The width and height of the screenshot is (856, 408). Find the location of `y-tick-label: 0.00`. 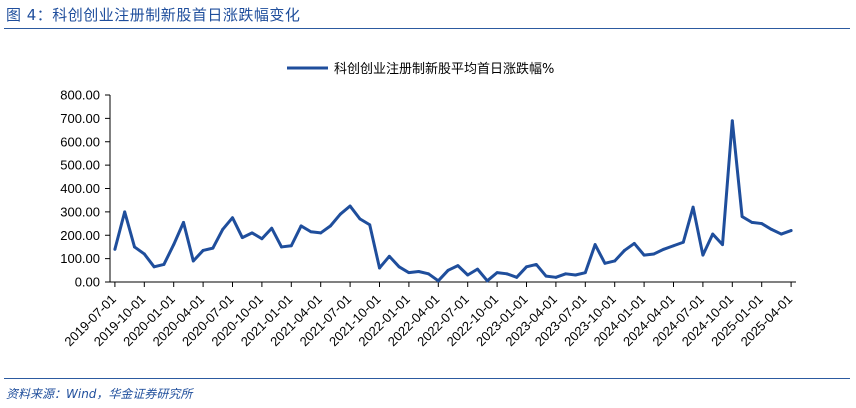

y-tick-label: 0.00 is located at coordinates (87, 282).